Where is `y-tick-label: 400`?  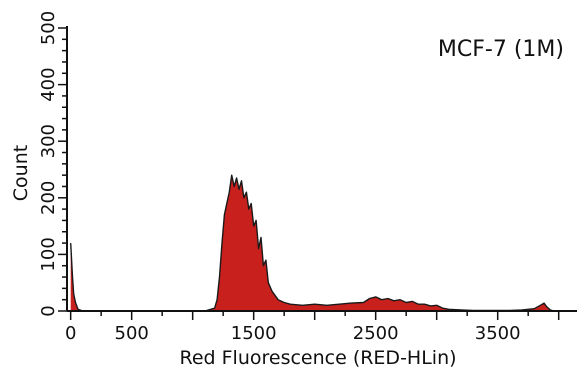
y-tick-label: 400 is located at coordinates (48, 84).